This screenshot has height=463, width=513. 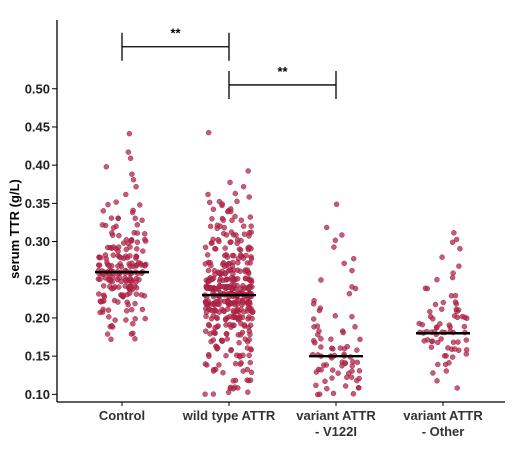 What do you see at coordinates (336, 431) in the screenshot?
I see `x-category-label: - V122I` at bounding box center [336, 431].